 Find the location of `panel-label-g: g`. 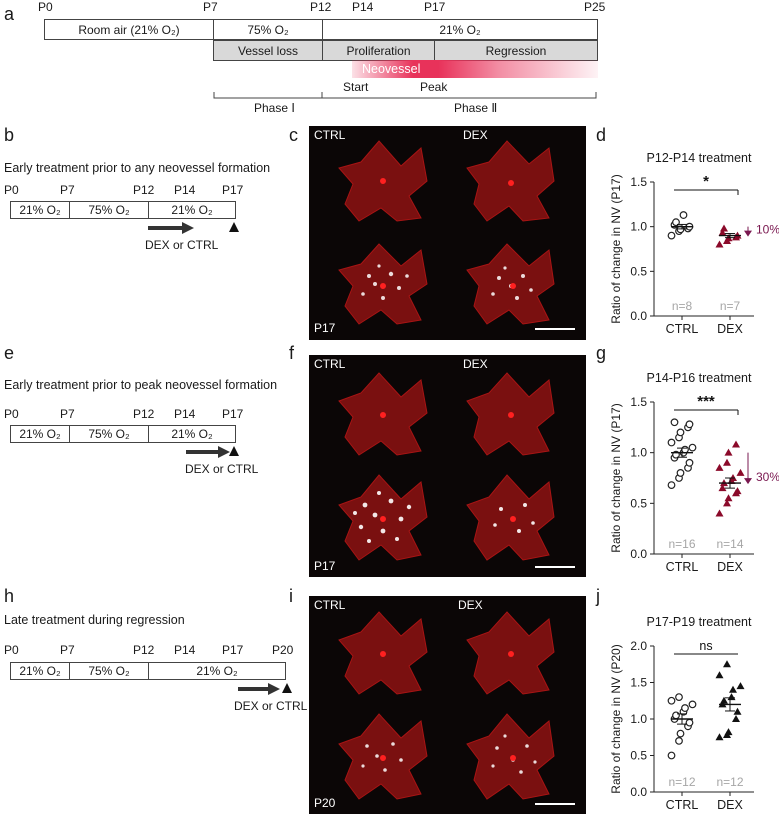

panel-label-g: g is located at coordinates (601, 353).